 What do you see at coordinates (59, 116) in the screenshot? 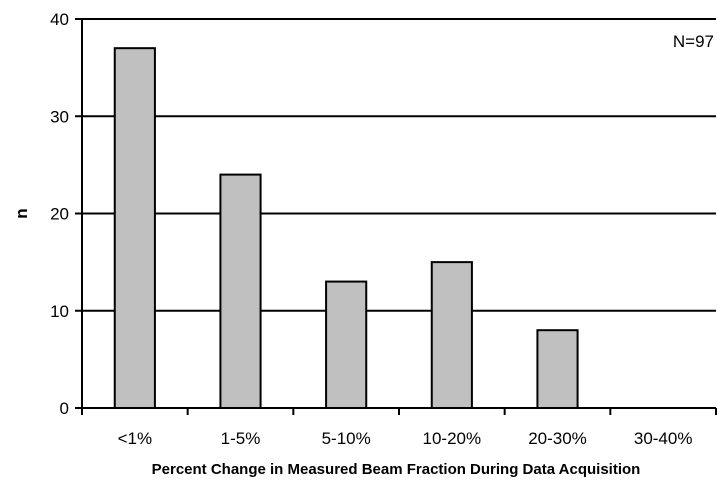
I see `y-tick-label: 30` at bounding box center [59, 116].